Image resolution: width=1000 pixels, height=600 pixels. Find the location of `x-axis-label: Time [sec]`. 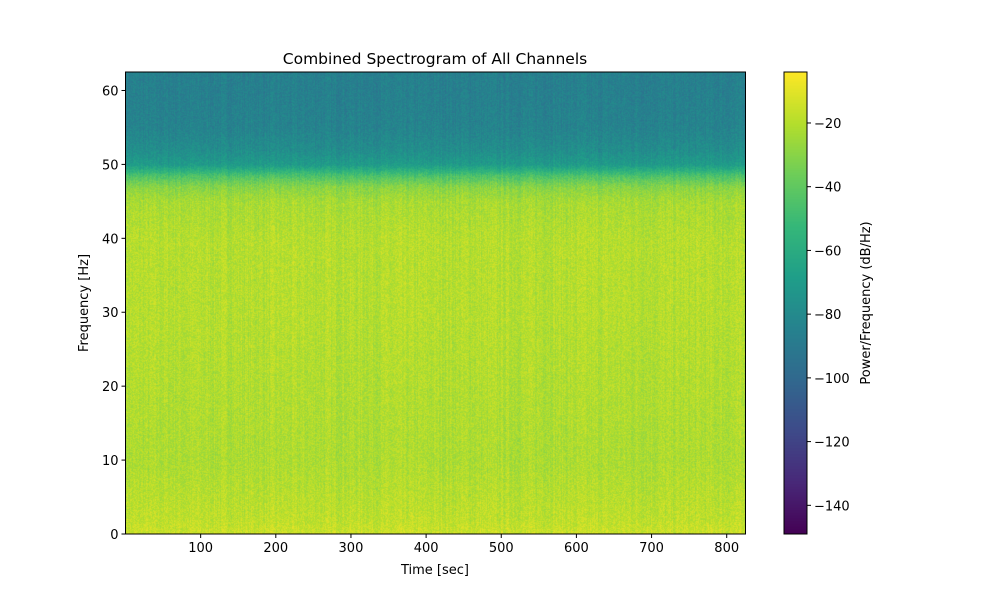

x-axis-label: Time [sec] is located at coordinates (434, 570).